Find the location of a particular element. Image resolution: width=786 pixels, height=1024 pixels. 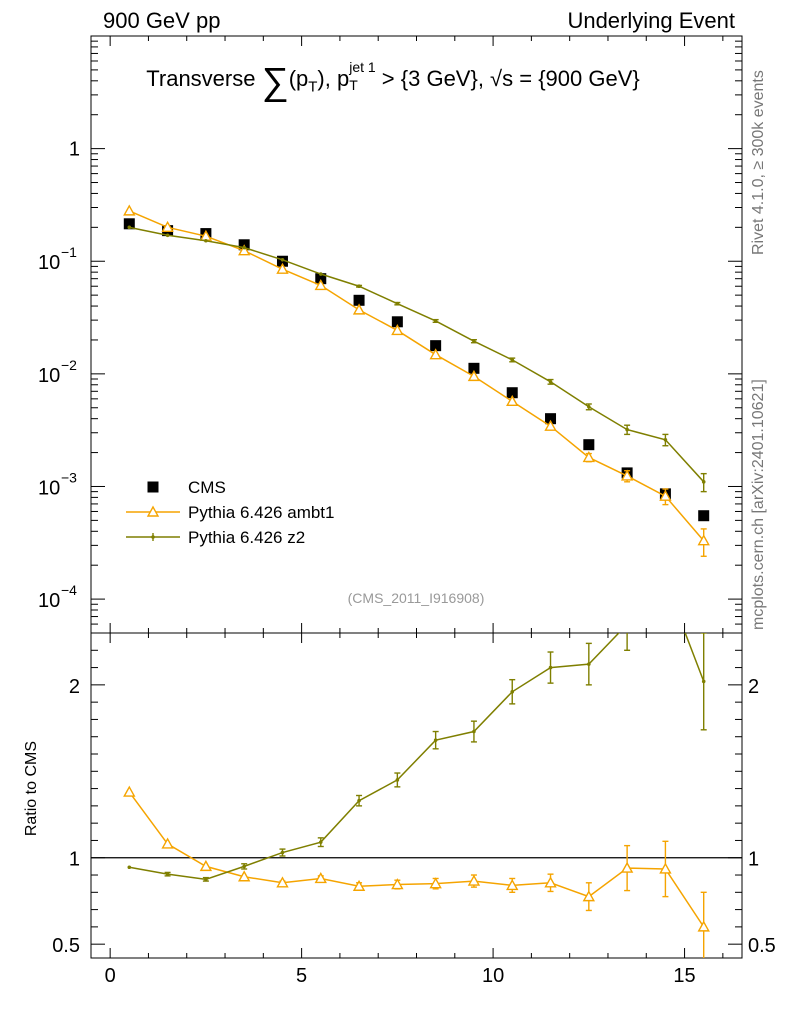

ratio-ytick-label-left: 2 is located at coordinates (74, 687).